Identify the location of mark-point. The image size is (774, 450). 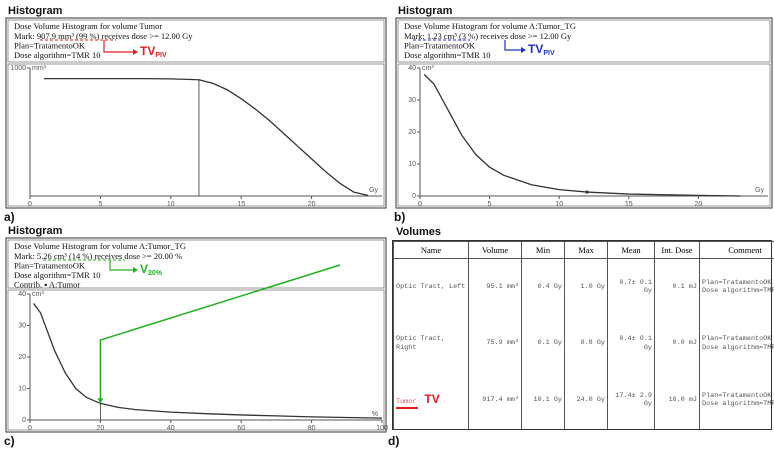
(587, 192).